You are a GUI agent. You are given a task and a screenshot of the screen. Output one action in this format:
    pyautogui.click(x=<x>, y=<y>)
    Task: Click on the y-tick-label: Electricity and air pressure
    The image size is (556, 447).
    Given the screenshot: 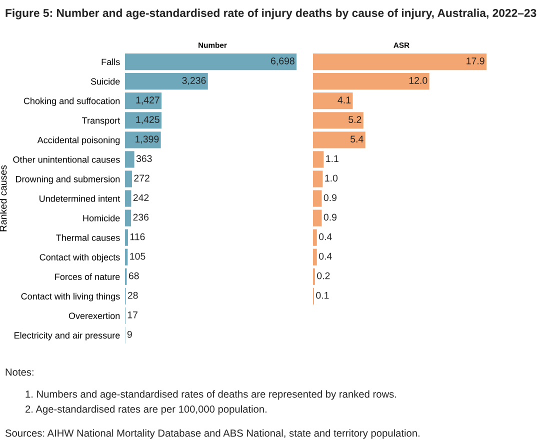 What is the action you would take?
    pyautogui.click(x=67, y=336)
    